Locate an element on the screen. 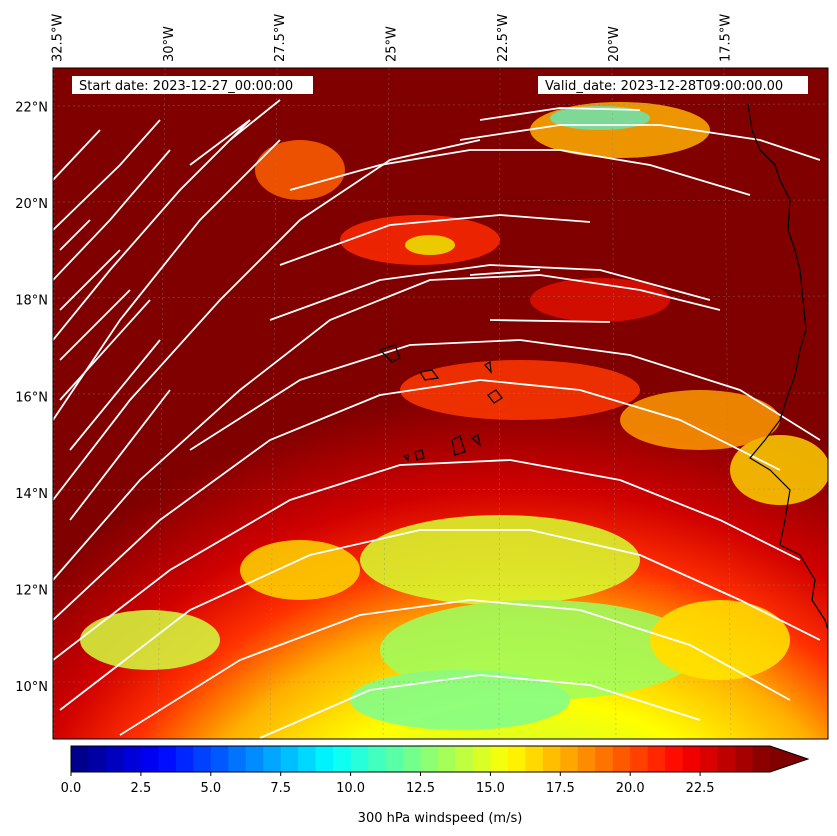  valid-date-box is located at coordinates (673, 85).